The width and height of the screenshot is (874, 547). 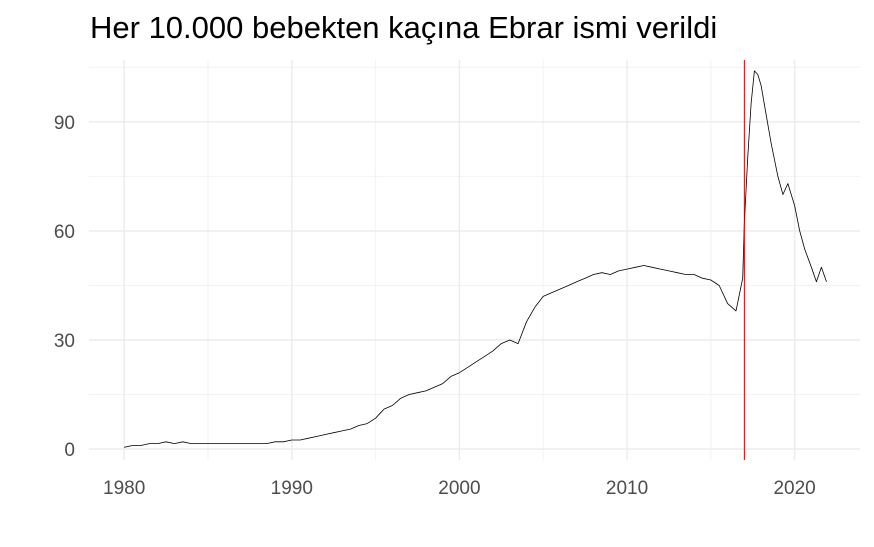 I want to click on x-tick-label: 1980, so click(x=124, y=488).